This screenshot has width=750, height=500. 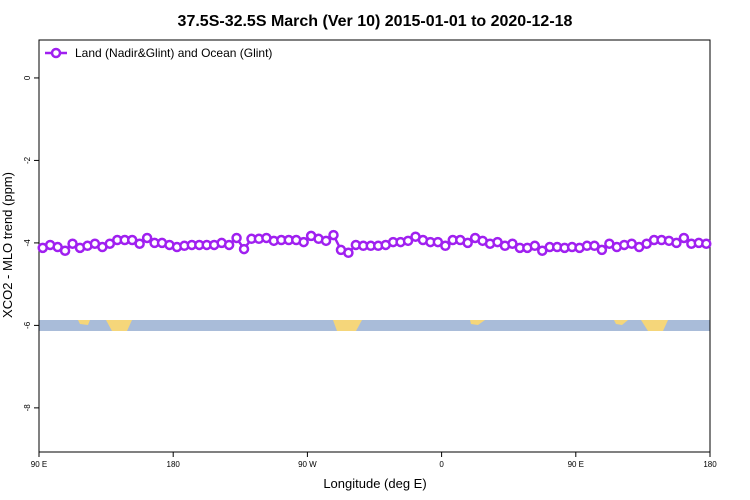 What do you see at coordinates (27, 408) in the screenshot?
I see `y-tick-label: -8` at bounding box center [27, 408].